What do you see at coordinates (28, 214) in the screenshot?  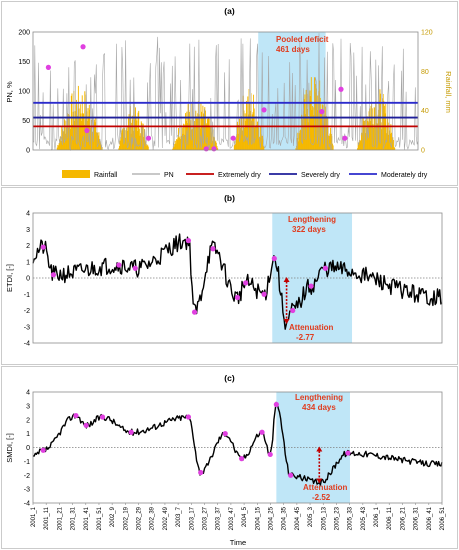 I see `b-ytick-label: 4` at bounding box center [28, 214].